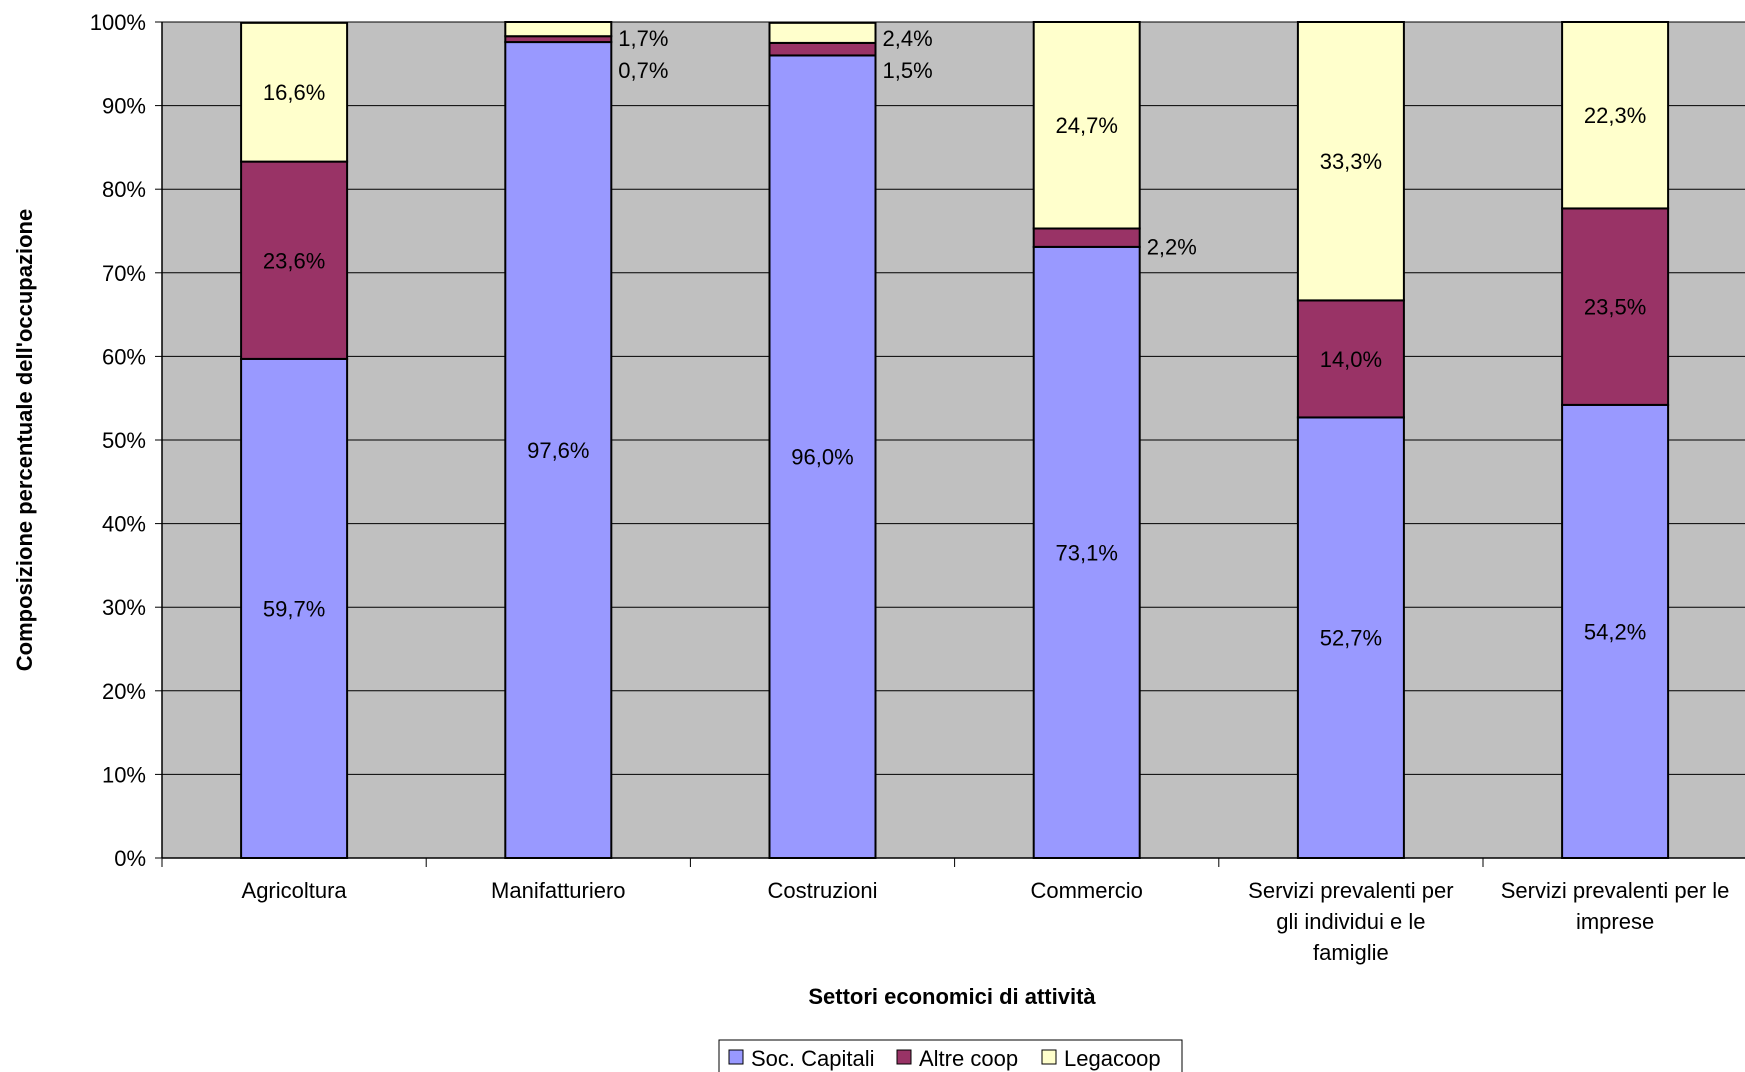  Describe the element at coordinates (1172, 246) in the screenshot. I see `data-label: 2,2%` at that location.